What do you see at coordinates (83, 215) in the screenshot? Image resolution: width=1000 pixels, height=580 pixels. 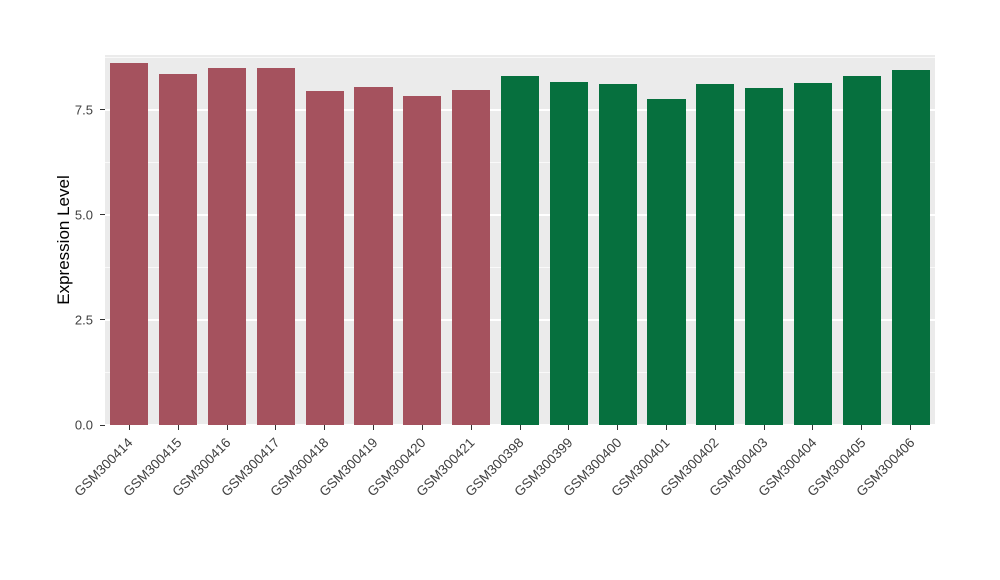 I see `y-tick-label: 5.0` at bounding box center [83, 215].